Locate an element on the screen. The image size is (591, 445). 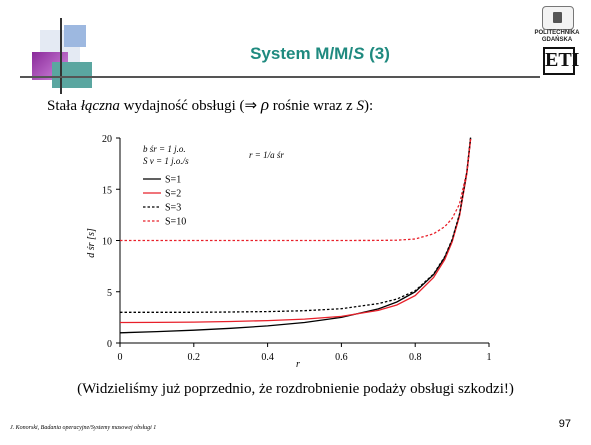
x-tick-label: 0.8 is located at coordinates (415, 357).